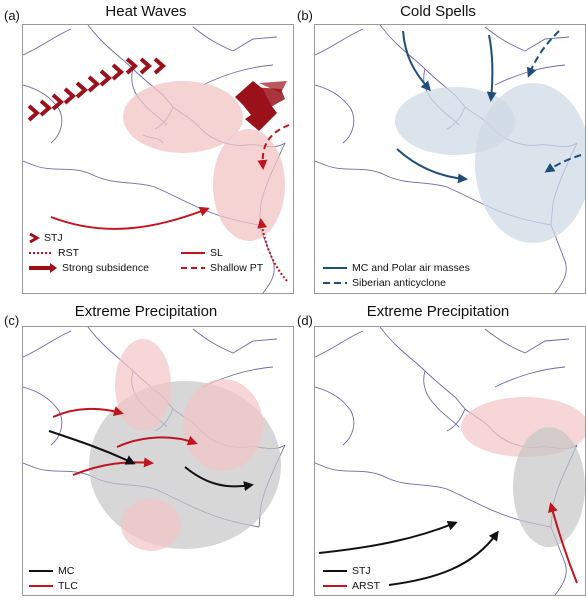 This screenshot has height=600, width=586. What do you see at coordinates (352, 586) in the screenshot?
I see `legend-arst: ARST` at bounding box center [352, 586].